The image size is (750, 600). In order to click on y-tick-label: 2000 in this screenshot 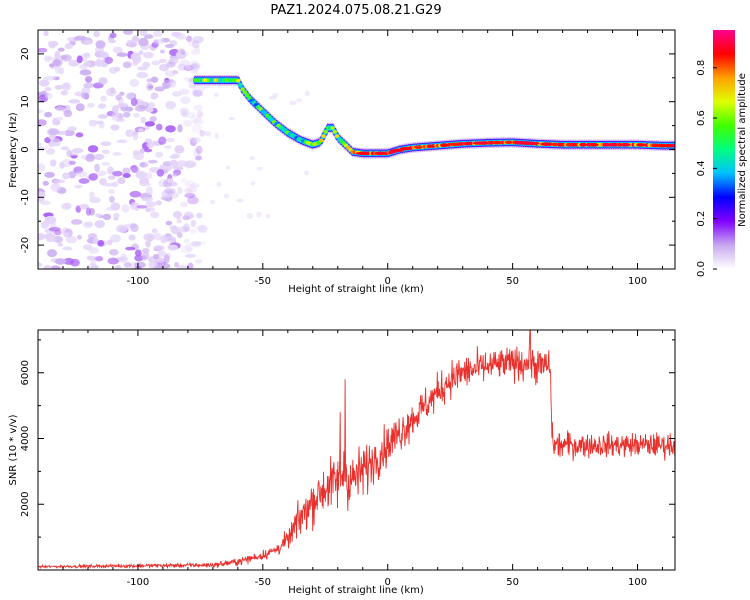, I will do `click(25, 504)`.